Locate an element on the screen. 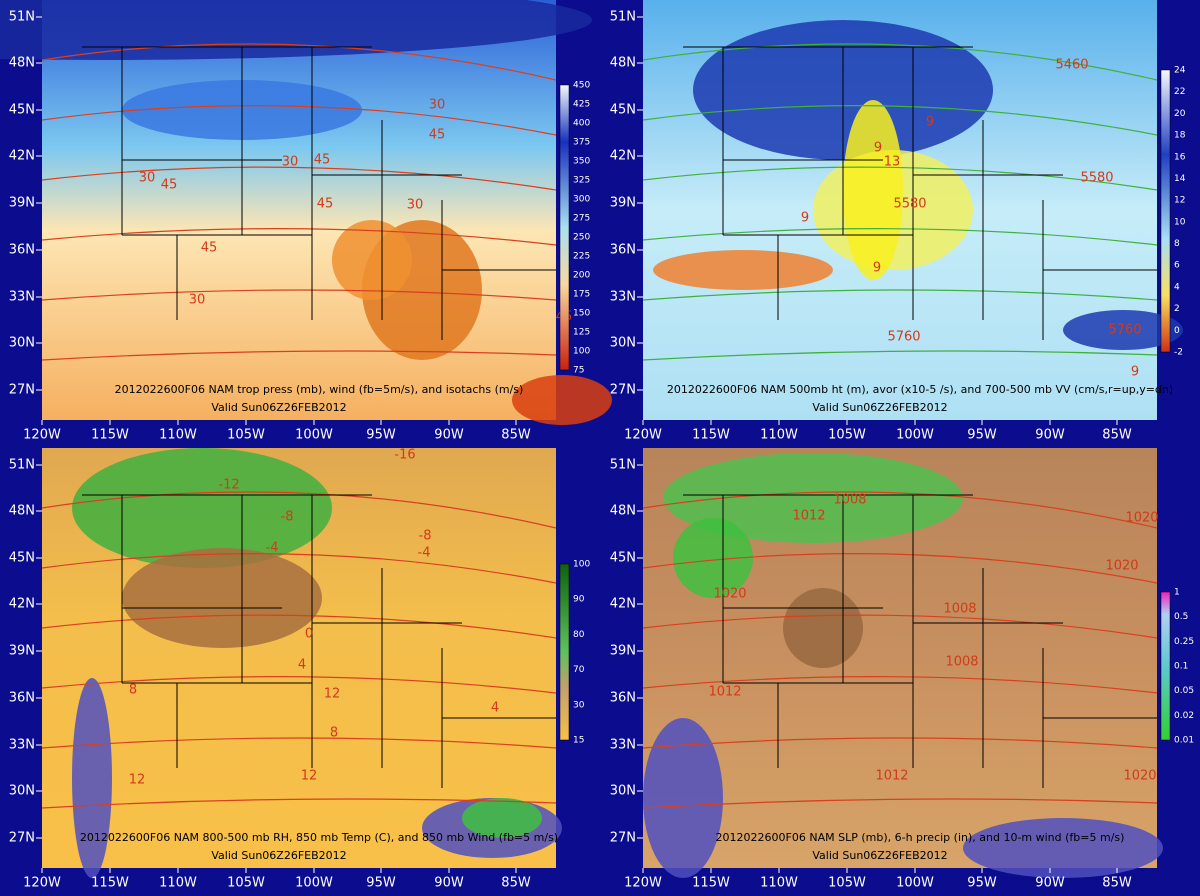  contour-label: 30 is located at coordinates (437, 105).